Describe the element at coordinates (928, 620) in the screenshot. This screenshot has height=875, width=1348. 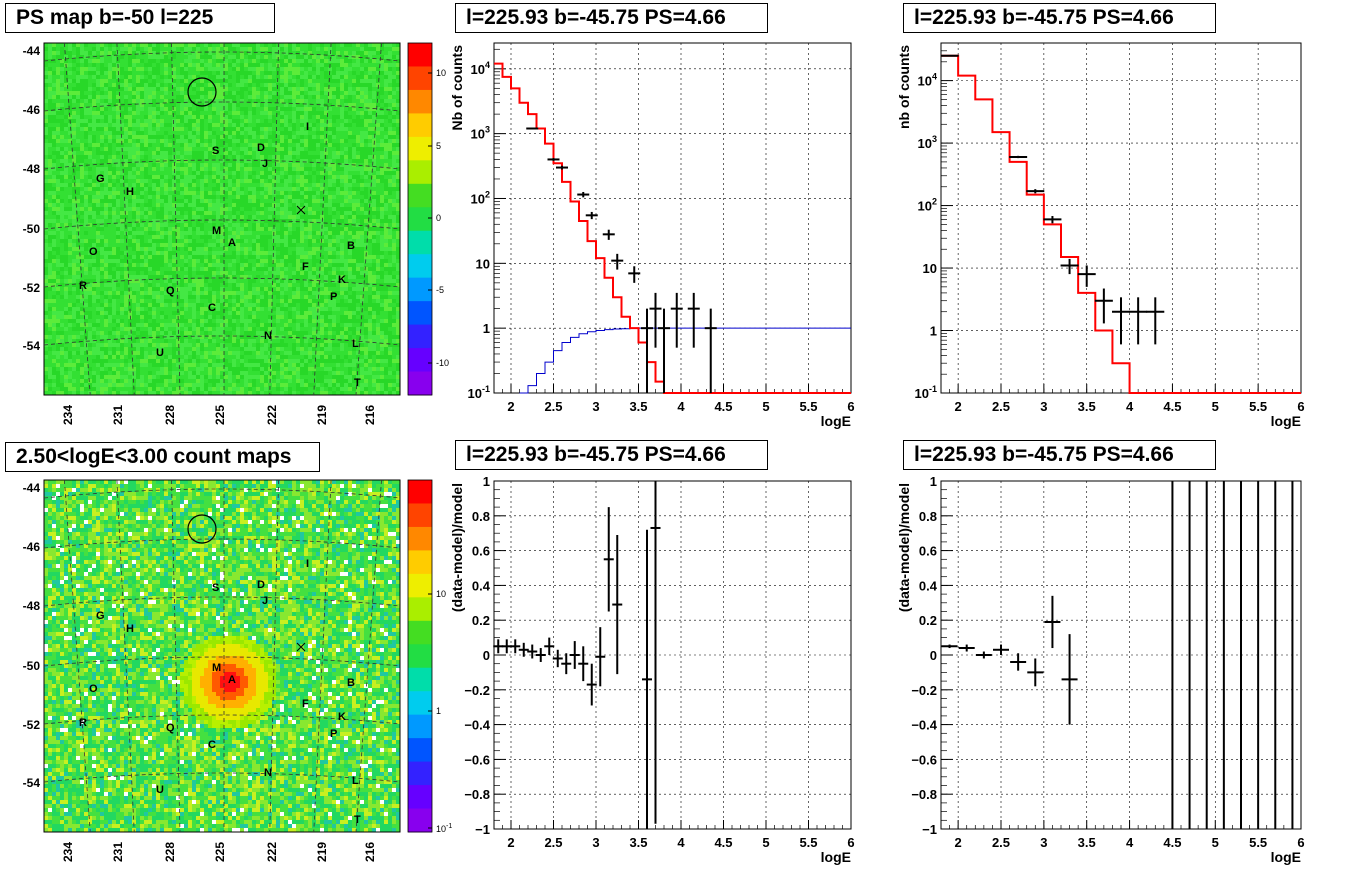
I see `y-tick-label: 0.2` at that location.